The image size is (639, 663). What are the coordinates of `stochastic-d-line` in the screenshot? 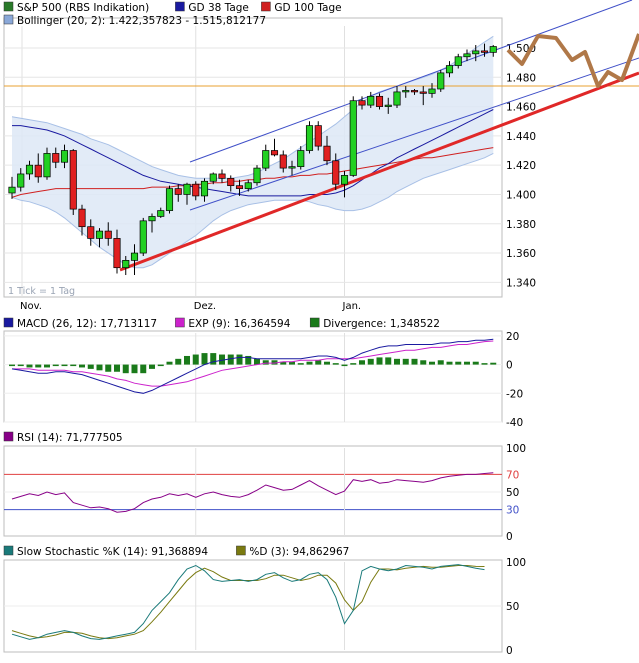 It's located at (248, 602).